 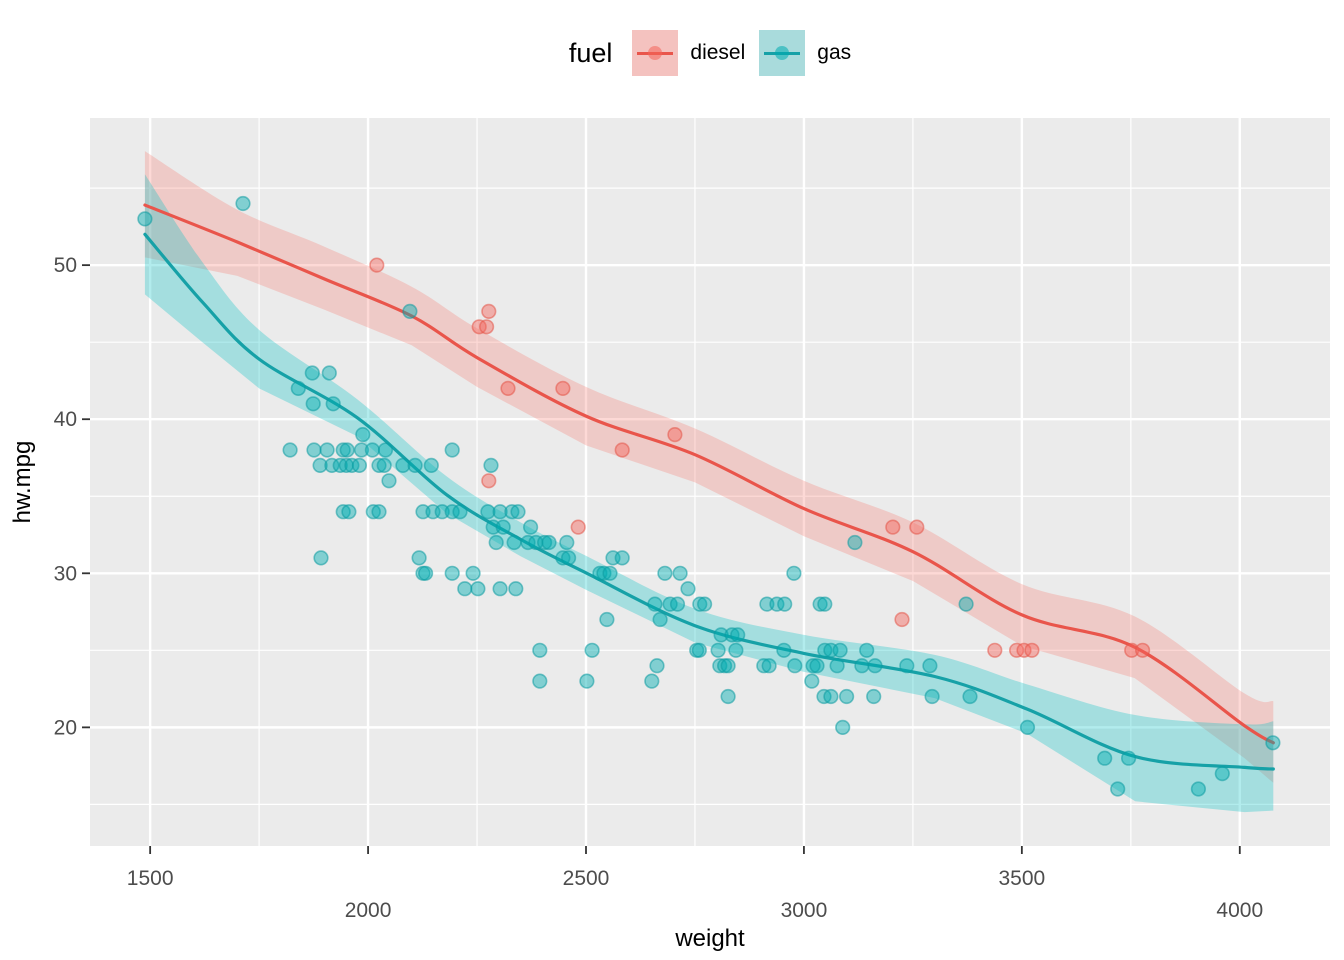 I want to click on gas-key-point-icon, so click(x=782, y=53).